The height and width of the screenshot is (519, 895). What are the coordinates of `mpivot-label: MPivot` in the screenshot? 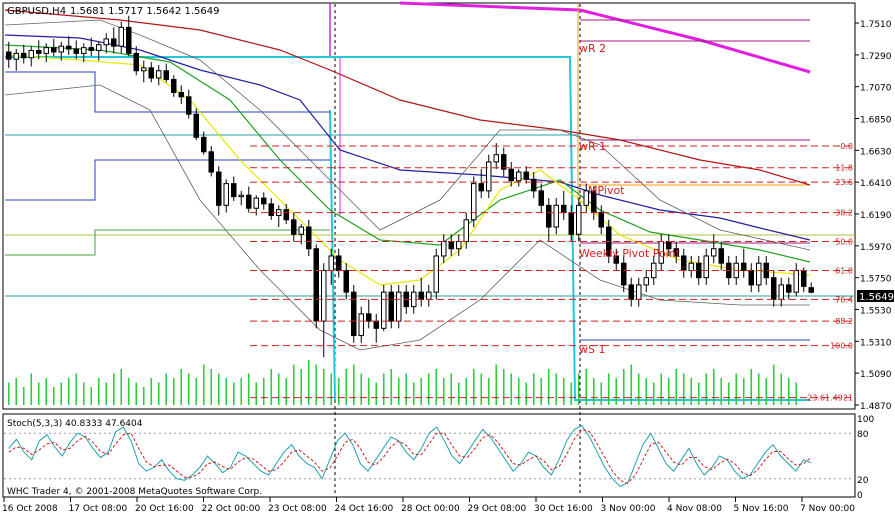 It's located at (606, 190).